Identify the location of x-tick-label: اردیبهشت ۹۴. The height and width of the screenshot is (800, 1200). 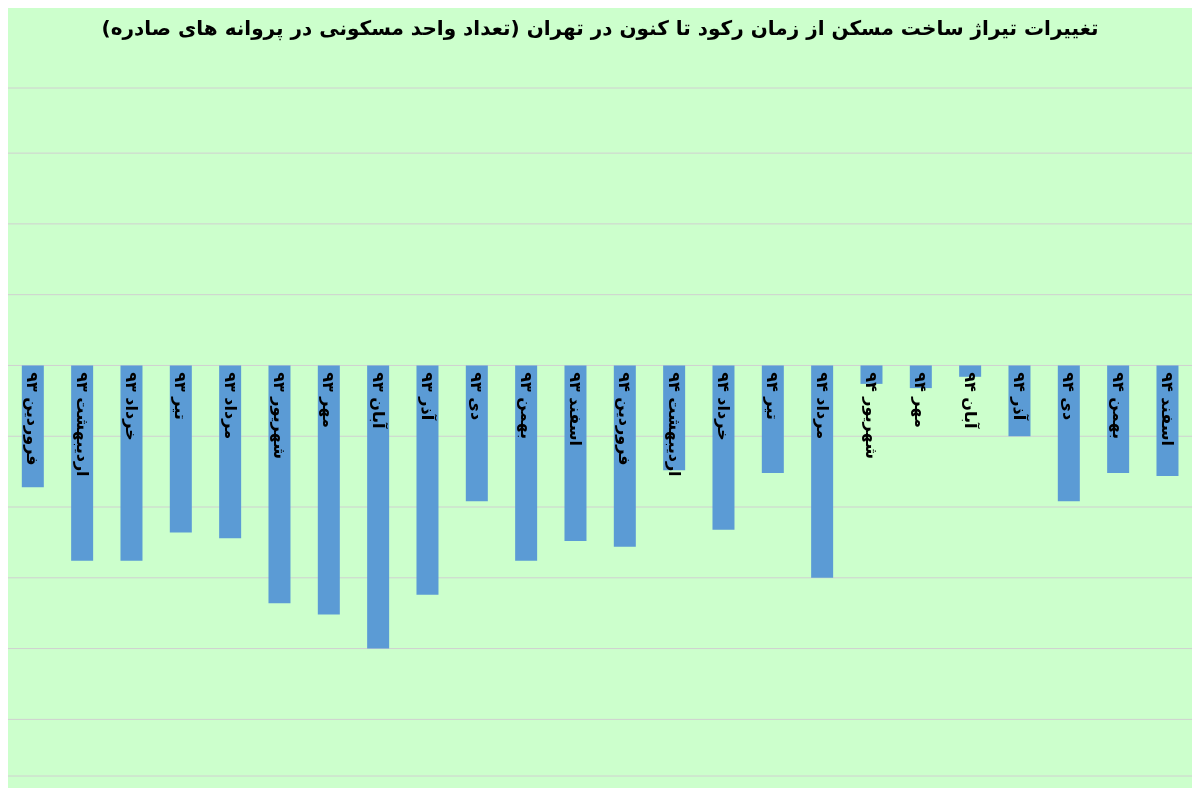
(674, 424).